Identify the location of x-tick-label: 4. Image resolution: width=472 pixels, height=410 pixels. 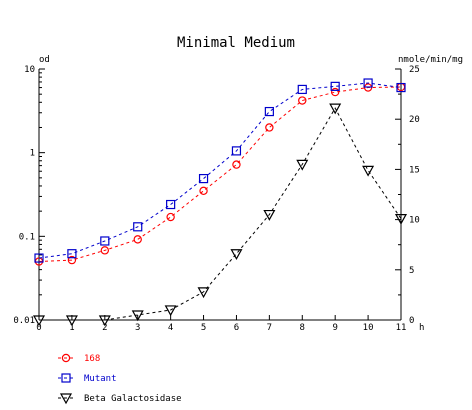
(170, 328).